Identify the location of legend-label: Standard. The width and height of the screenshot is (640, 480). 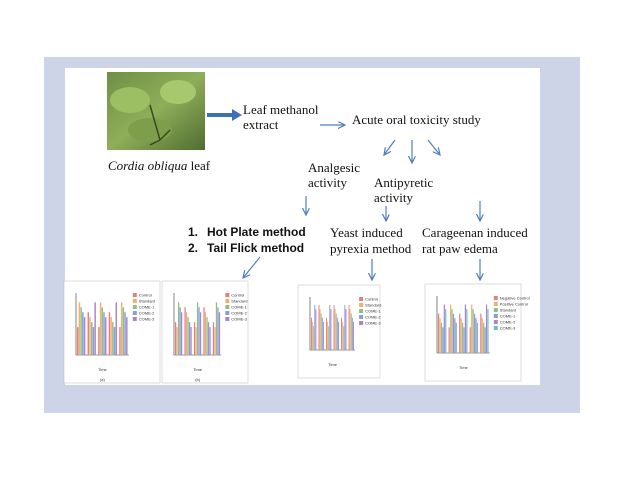
(373, 305).